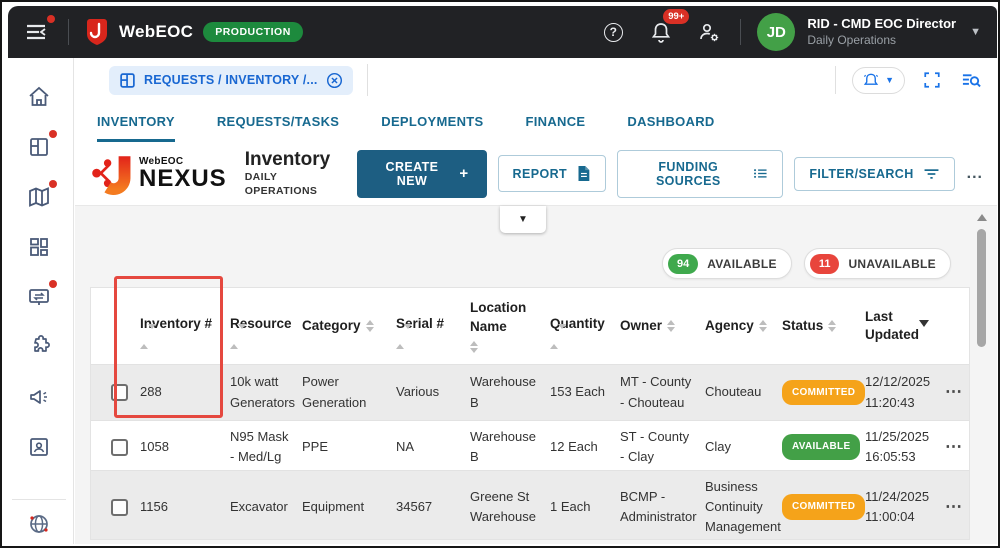  What do you see at coordinates (503, 507) in the screenshot?
I see `cell-location: Greene St Warehouse` at bounding box center [503, 507].